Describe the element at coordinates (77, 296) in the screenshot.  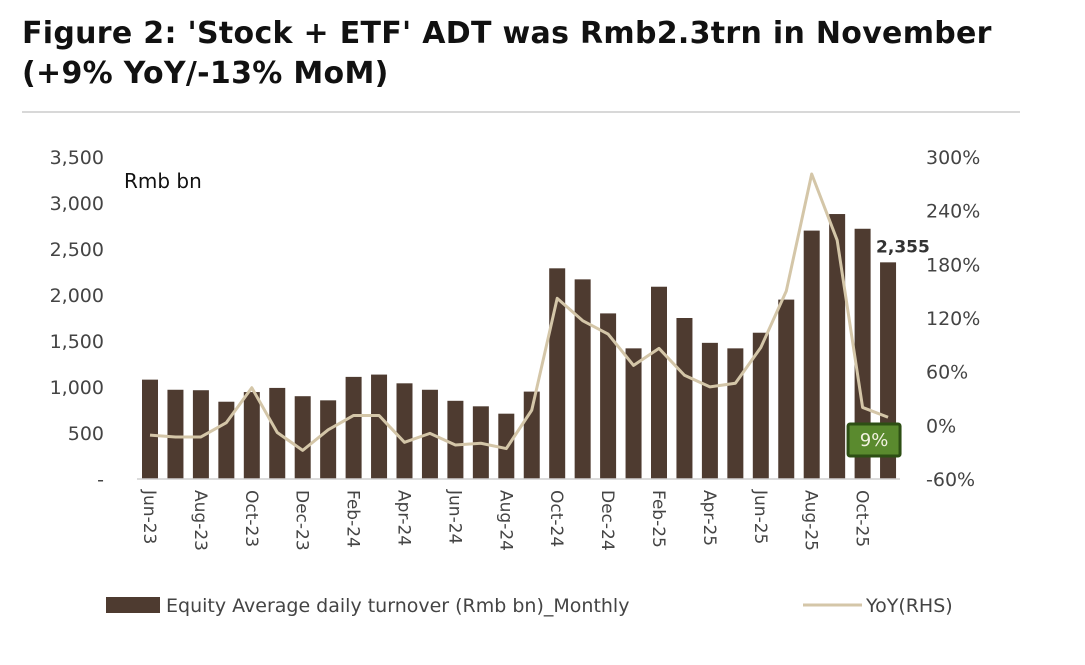
I see `y-tick-label: 2,000` at that location.